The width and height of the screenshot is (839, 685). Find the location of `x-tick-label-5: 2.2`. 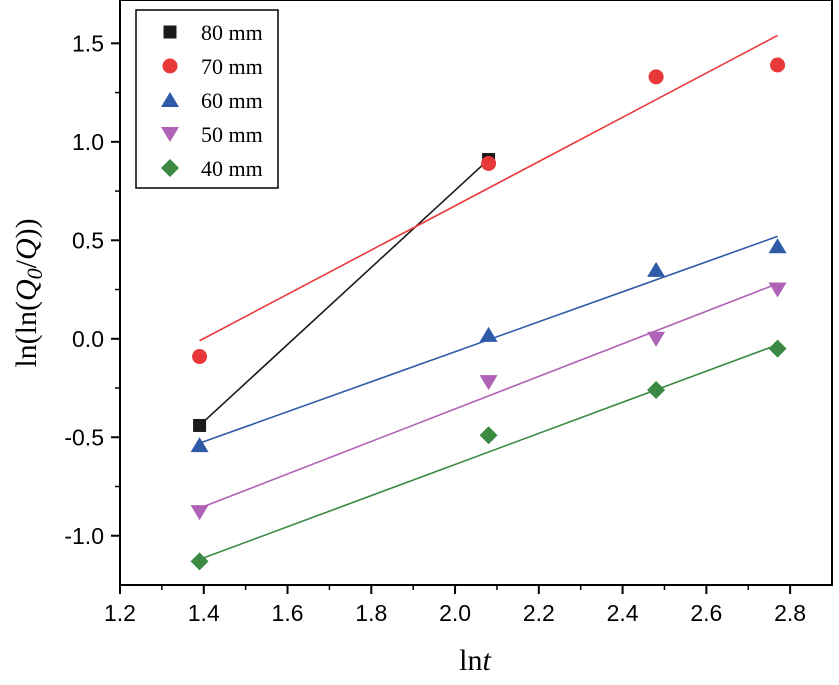

x-tick-label-5: 2.2 is located at coordinates (539, 613).